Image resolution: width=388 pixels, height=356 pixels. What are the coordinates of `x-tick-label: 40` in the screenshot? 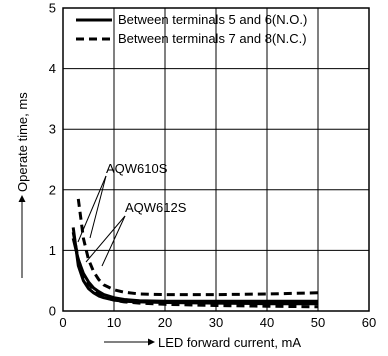 It's located at (267, 322).